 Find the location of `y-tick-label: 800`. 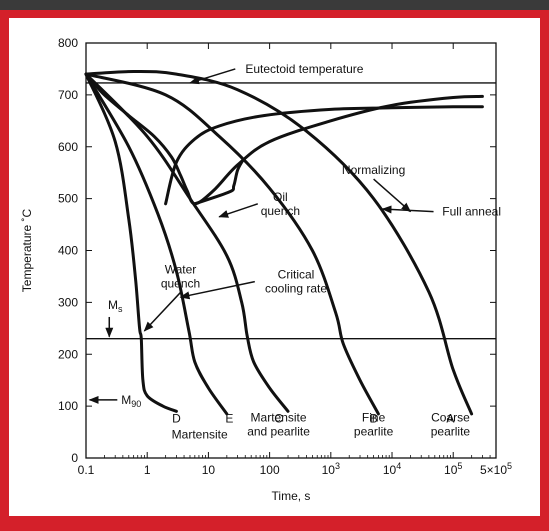

y-tick-label: 800 is located at coordinates (68, 43).